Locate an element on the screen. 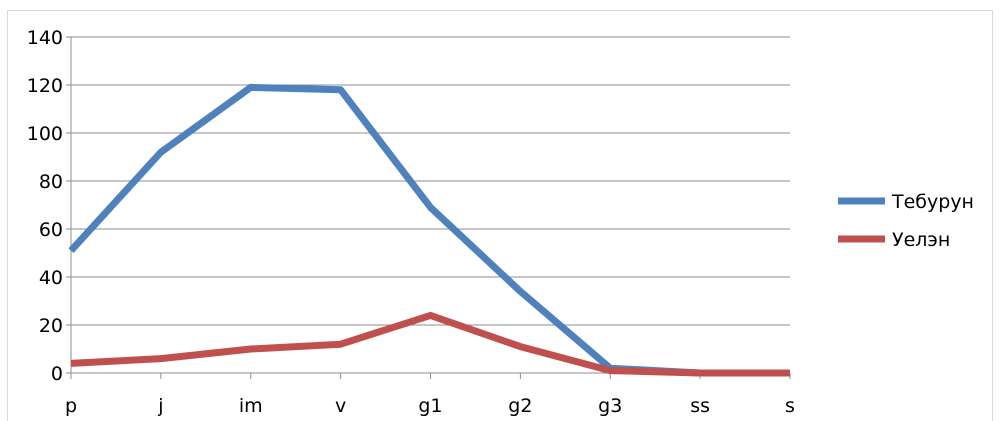  y-tick-label: 100 is located at coordinates (45, 134).